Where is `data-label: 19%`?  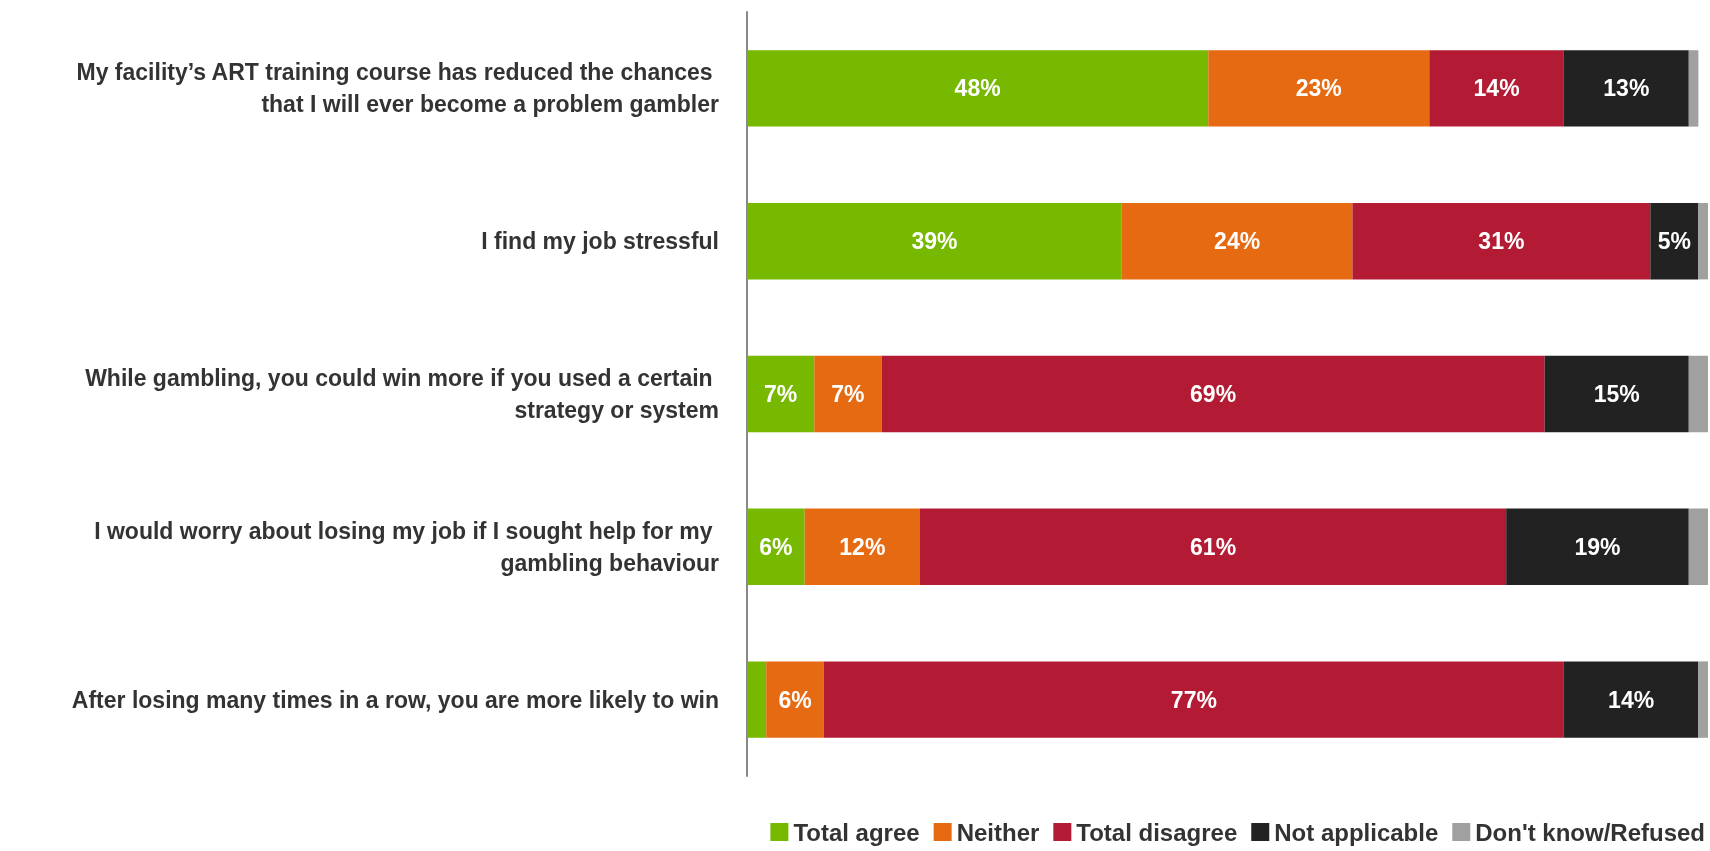
data-label: 19% is located at coordinates (1597, 546).